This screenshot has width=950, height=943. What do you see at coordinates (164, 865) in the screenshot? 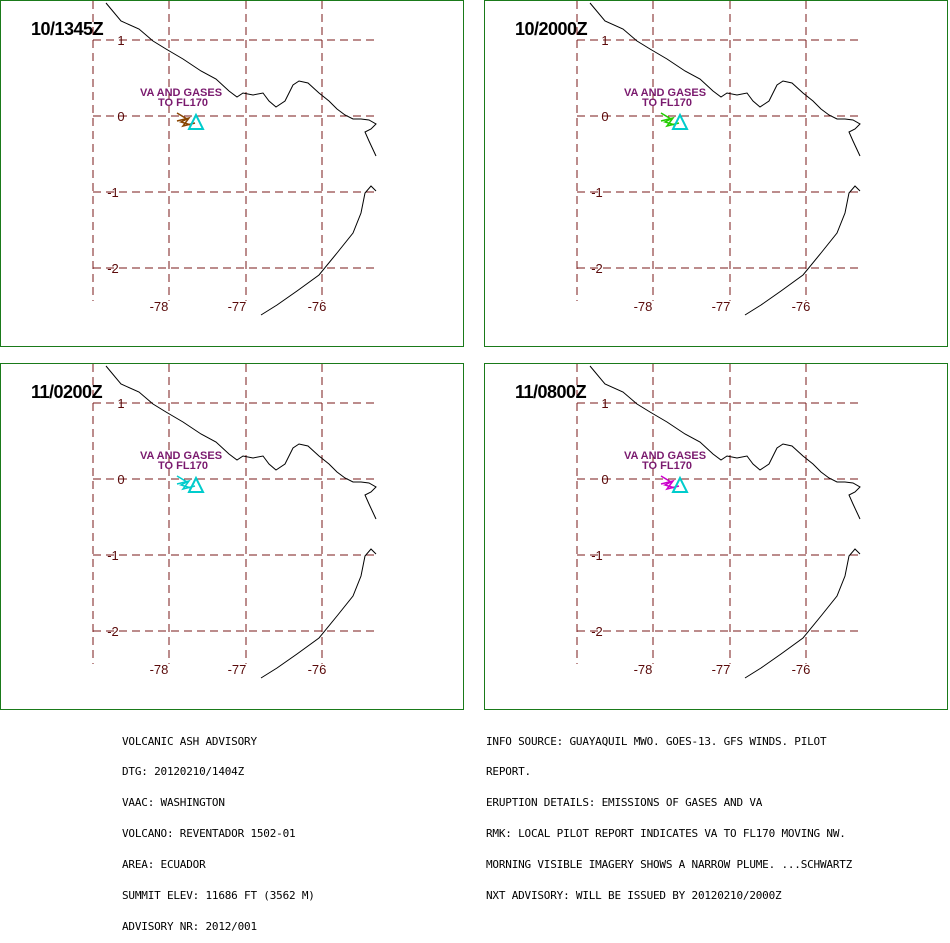
I see `advisory-line: AREA: ECUADOR` at bounding box center [164, 865].